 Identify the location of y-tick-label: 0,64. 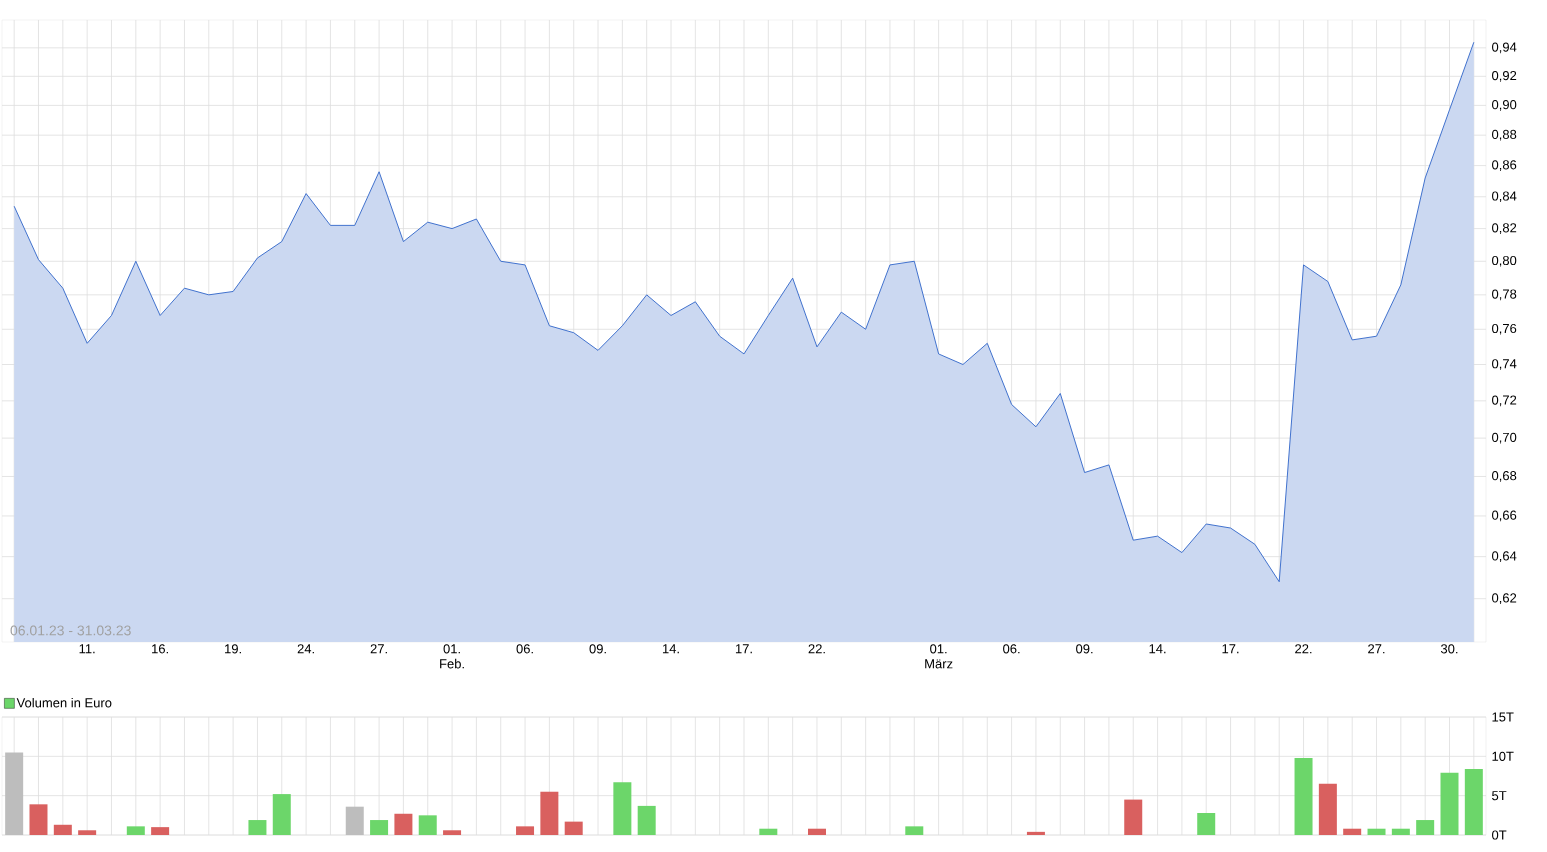
(1504, 557).